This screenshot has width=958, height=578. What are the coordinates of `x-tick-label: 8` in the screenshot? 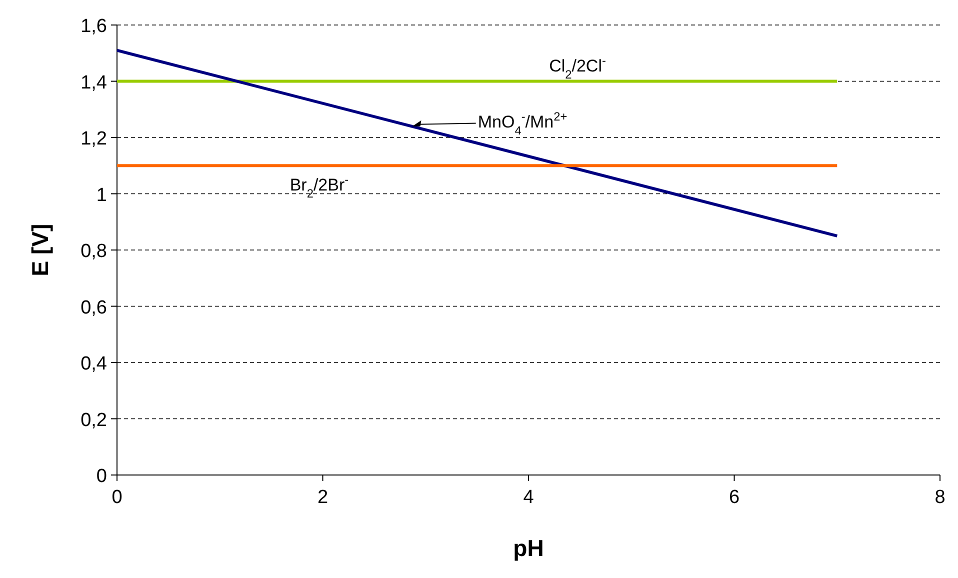 It's located at (940, 497).